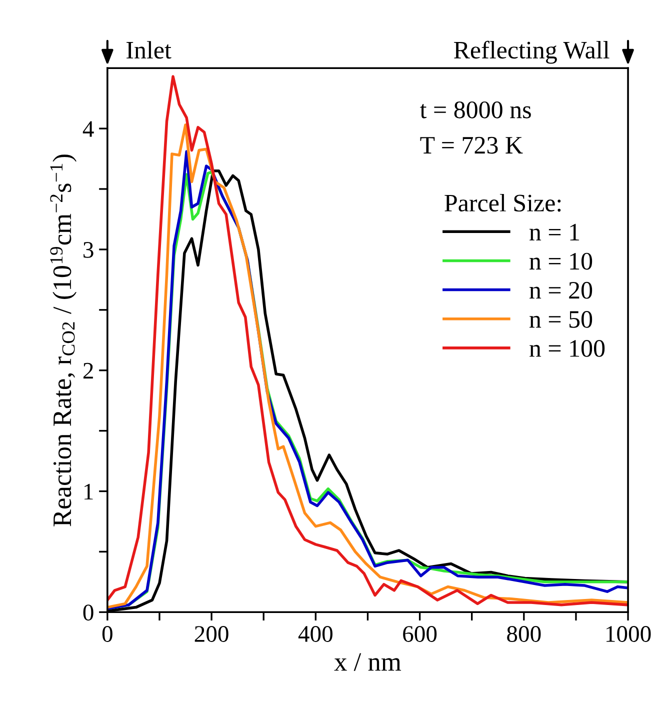  I want to click on x-tick-label: 200, so click(211, 634).